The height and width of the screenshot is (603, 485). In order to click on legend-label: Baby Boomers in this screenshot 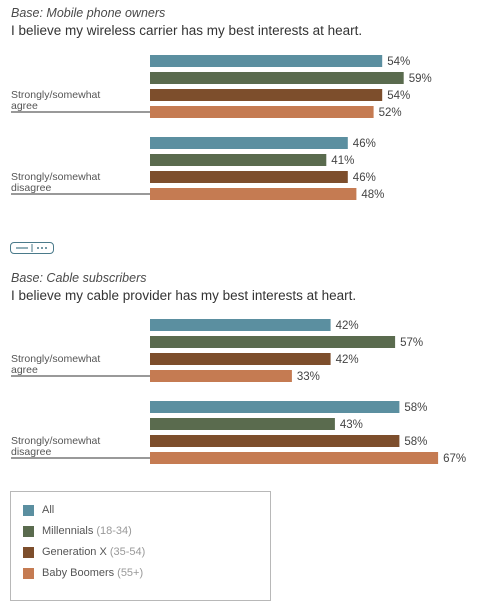, I will do `click(78, 573)`.